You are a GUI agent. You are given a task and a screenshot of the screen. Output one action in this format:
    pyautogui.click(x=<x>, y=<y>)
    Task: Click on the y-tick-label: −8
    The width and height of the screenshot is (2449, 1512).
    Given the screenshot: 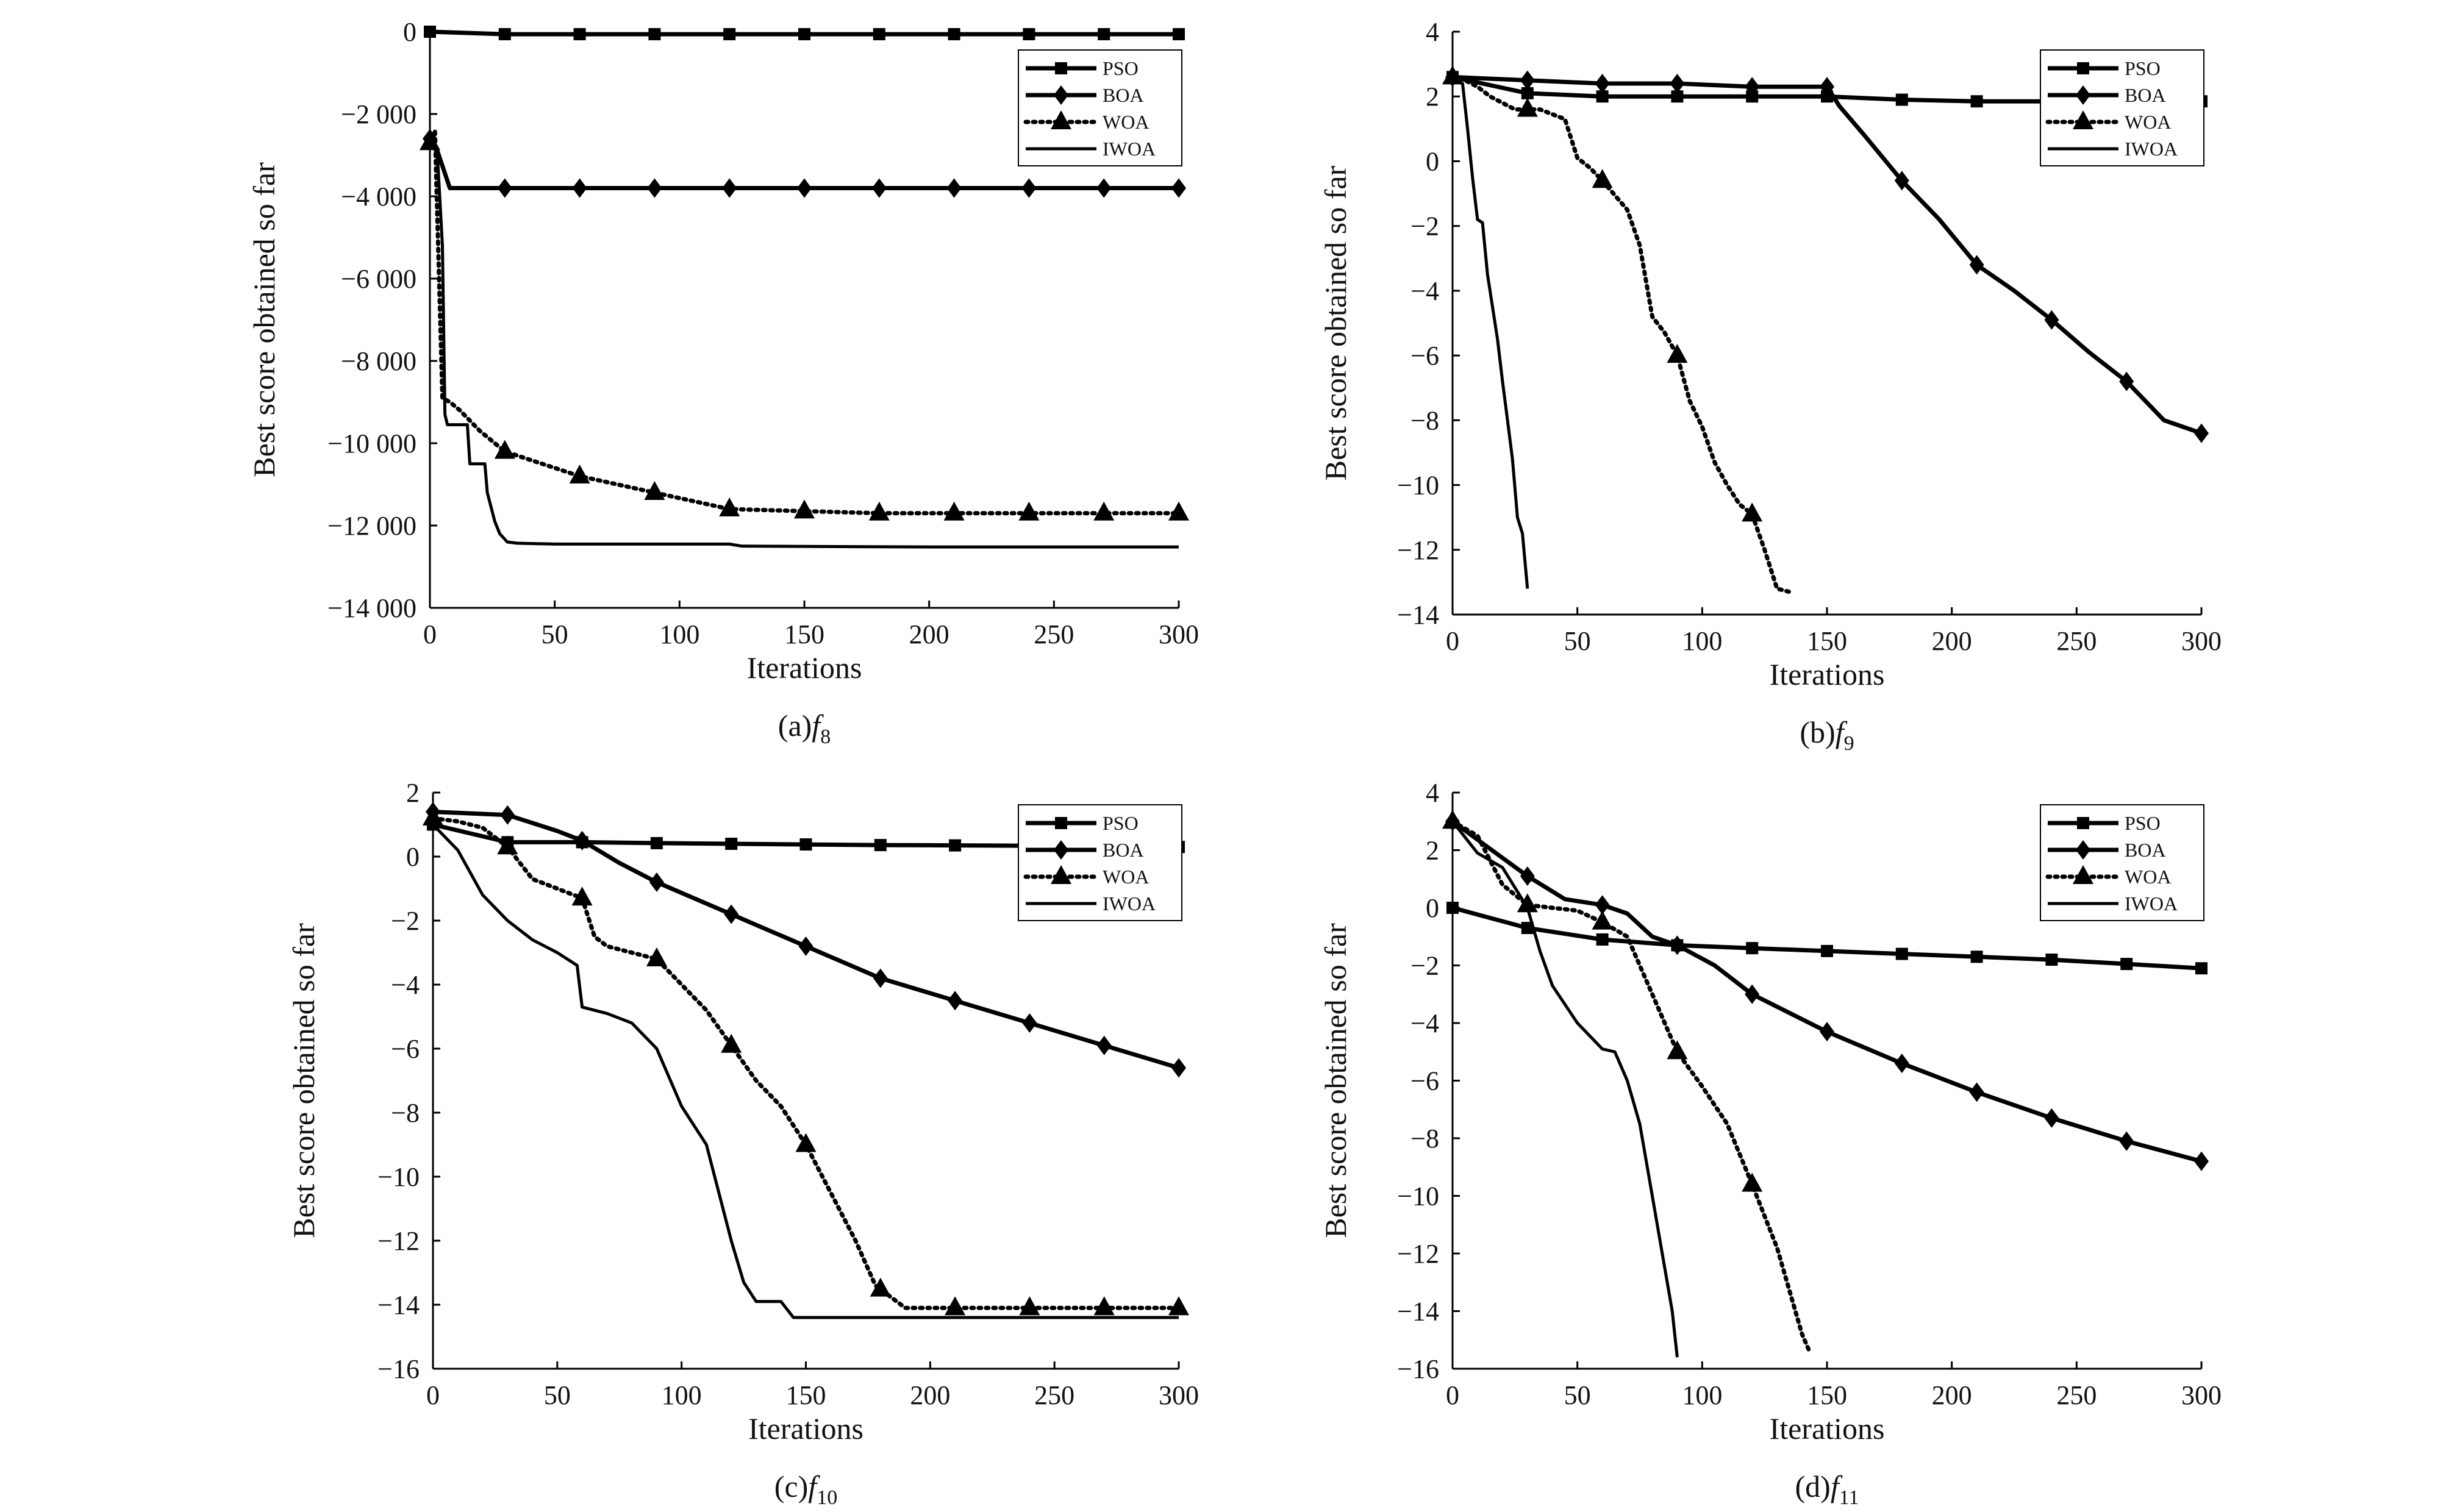 What is the action you would take?
    pyautogui.click(x=405, y=1113)
    